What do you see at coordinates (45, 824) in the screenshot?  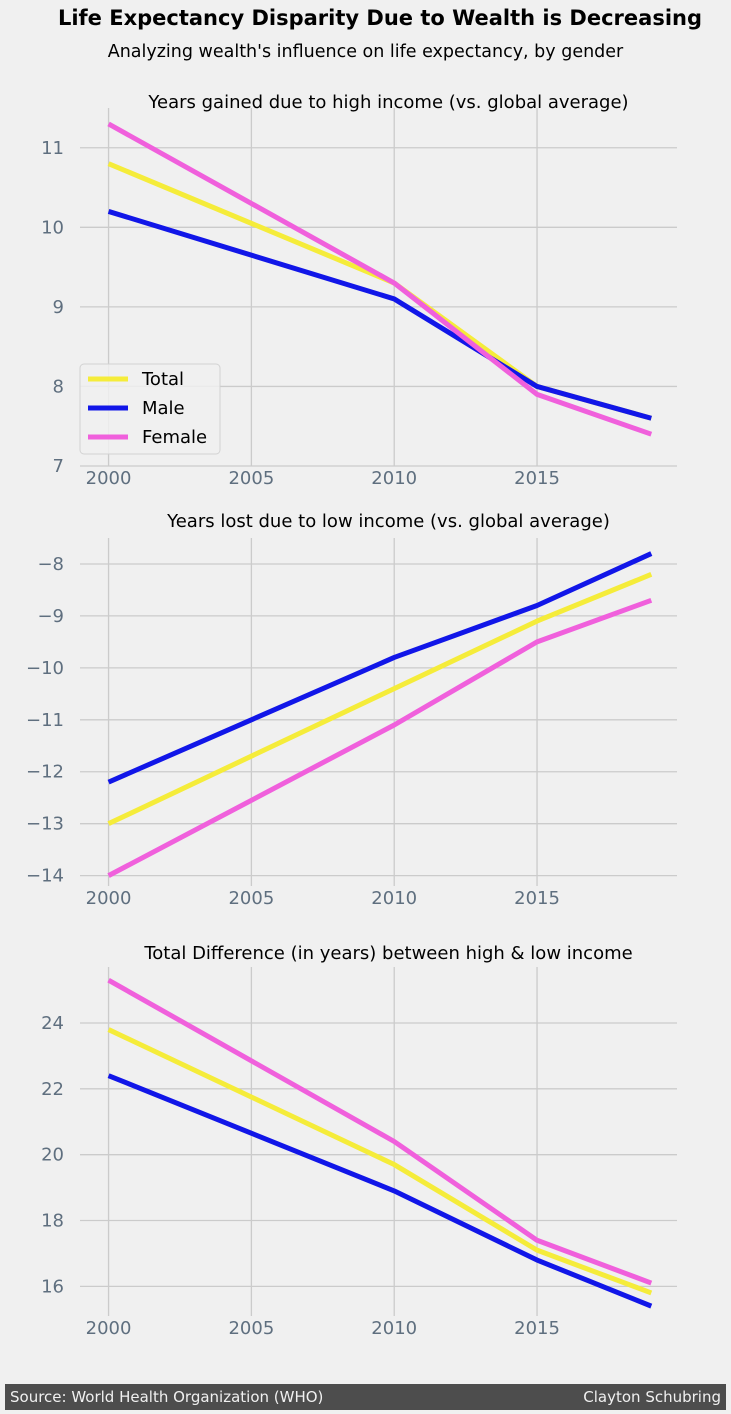 I see `y-tick-label: −13` at bounding box center [45, 824].